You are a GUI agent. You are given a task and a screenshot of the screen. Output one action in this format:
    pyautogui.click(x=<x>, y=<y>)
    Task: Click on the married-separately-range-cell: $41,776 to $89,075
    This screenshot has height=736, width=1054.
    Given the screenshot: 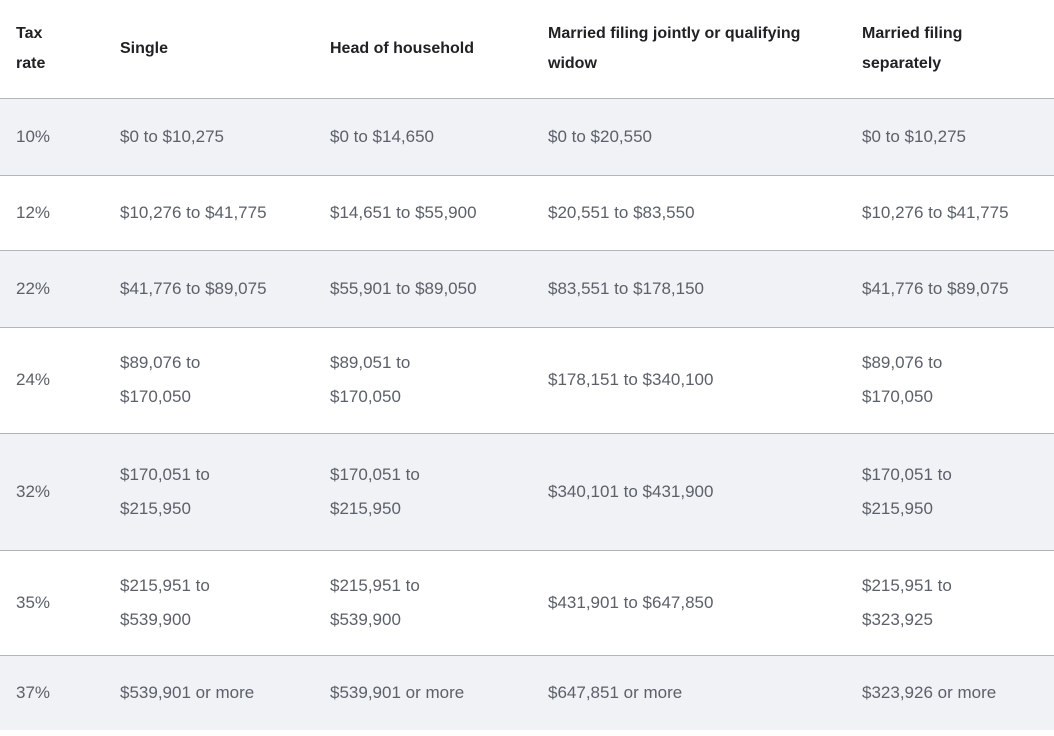 What is the action you would take?
    pyautogui.click(x=935, y=288)
    